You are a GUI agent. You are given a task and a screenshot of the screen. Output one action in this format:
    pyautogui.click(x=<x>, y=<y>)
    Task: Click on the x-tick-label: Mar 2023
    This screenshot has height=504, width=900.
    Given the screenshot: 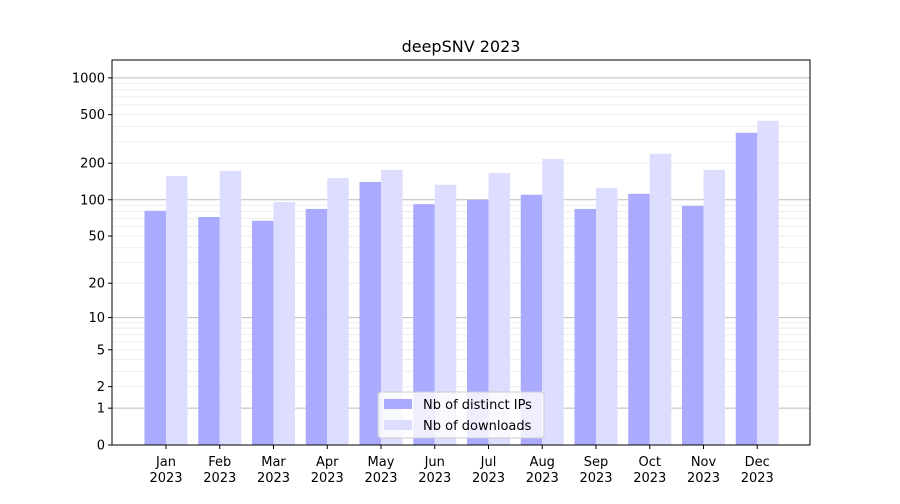 What is the action you would take?
    pyautogui.click(x=273, y=470)
    